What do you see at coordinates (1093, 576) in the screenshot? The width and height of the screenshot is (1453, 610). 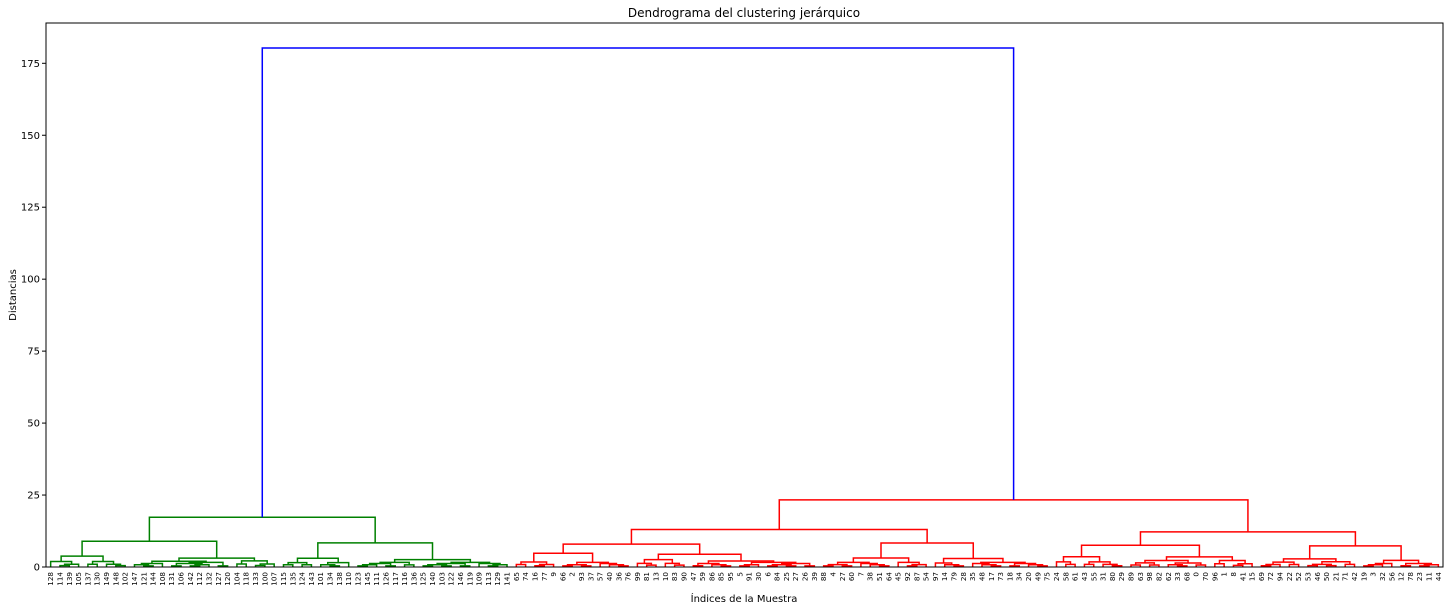 I see `x-tick-label: 55` at bounding box center [1093, 576].